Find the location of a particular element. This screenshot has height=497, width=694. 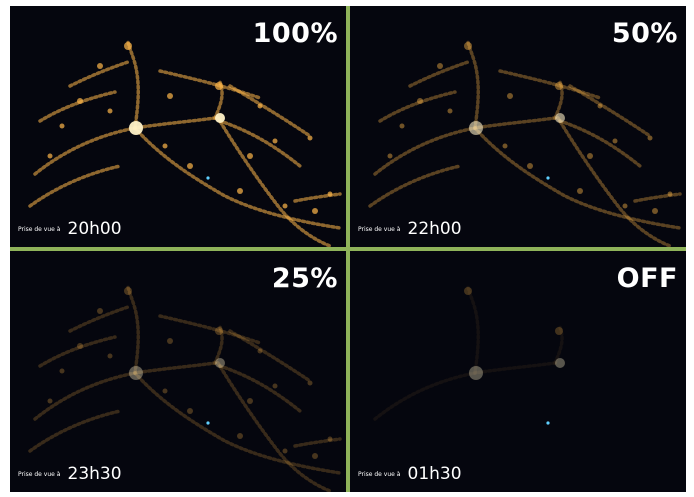

capture-time-caption: Prise de vue à 20h00 is located at coordinates (70, 229).